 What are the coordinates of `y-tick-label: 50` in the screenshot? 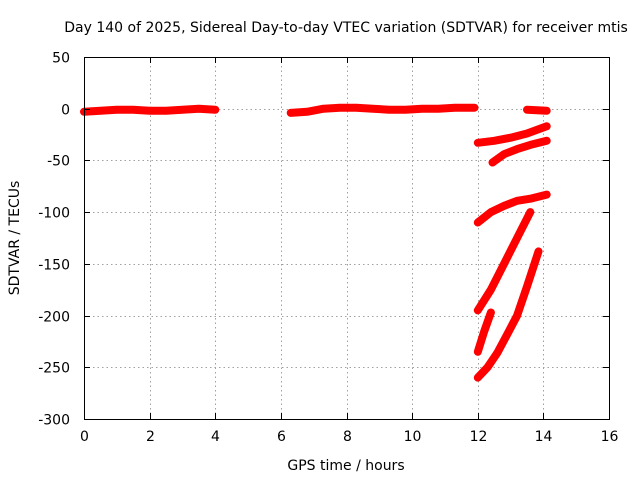 It's located at (61, 59).